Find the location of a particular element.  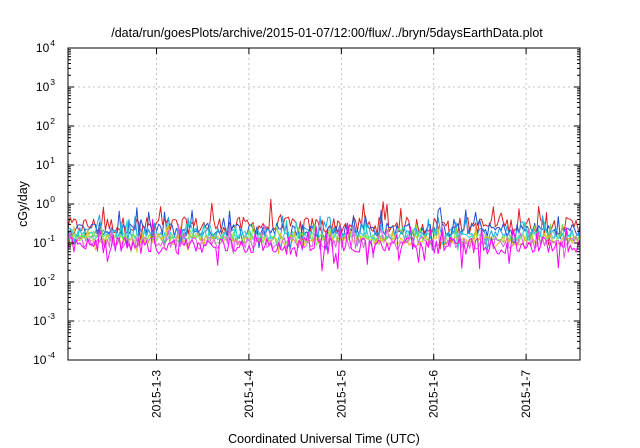

y-tick-label: 10⁴ is located at coordinates (45, 46).